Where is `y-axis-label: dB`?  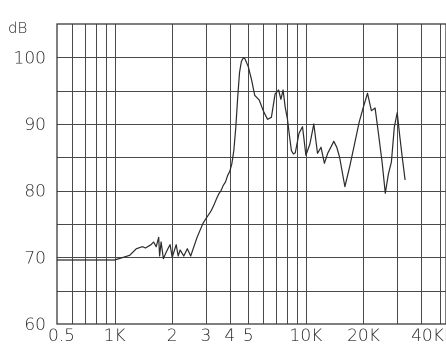 y-axis-label: dB is located at coordinates (17, 28).